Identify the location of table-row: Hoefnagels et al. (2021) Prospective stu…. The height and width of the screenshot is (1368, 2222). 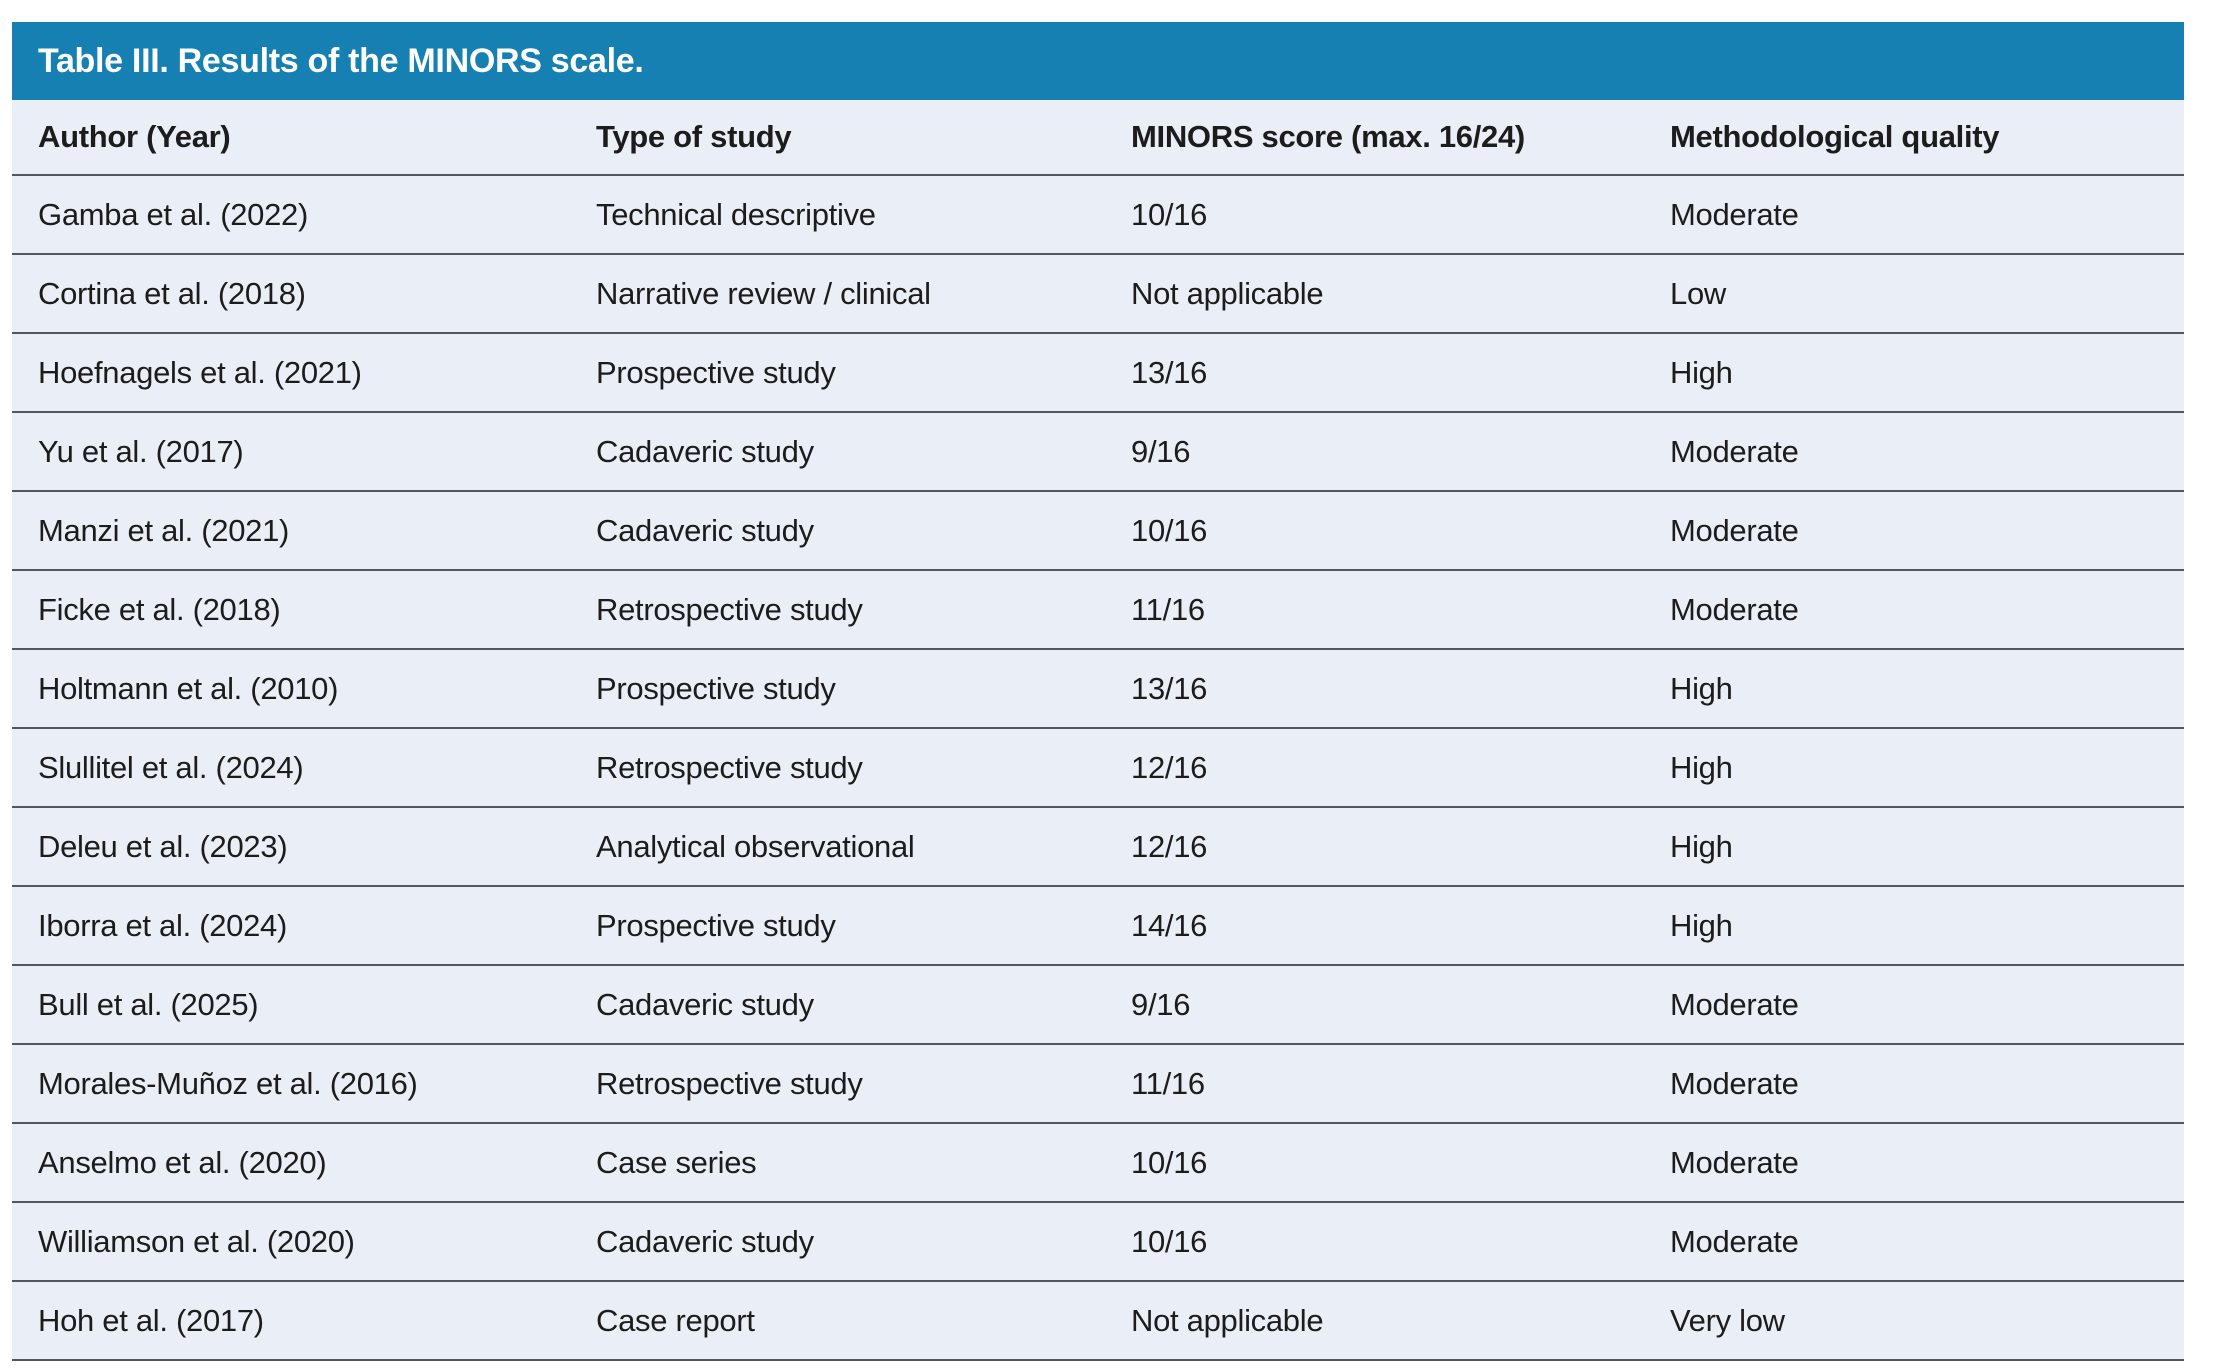
(1098, 373).